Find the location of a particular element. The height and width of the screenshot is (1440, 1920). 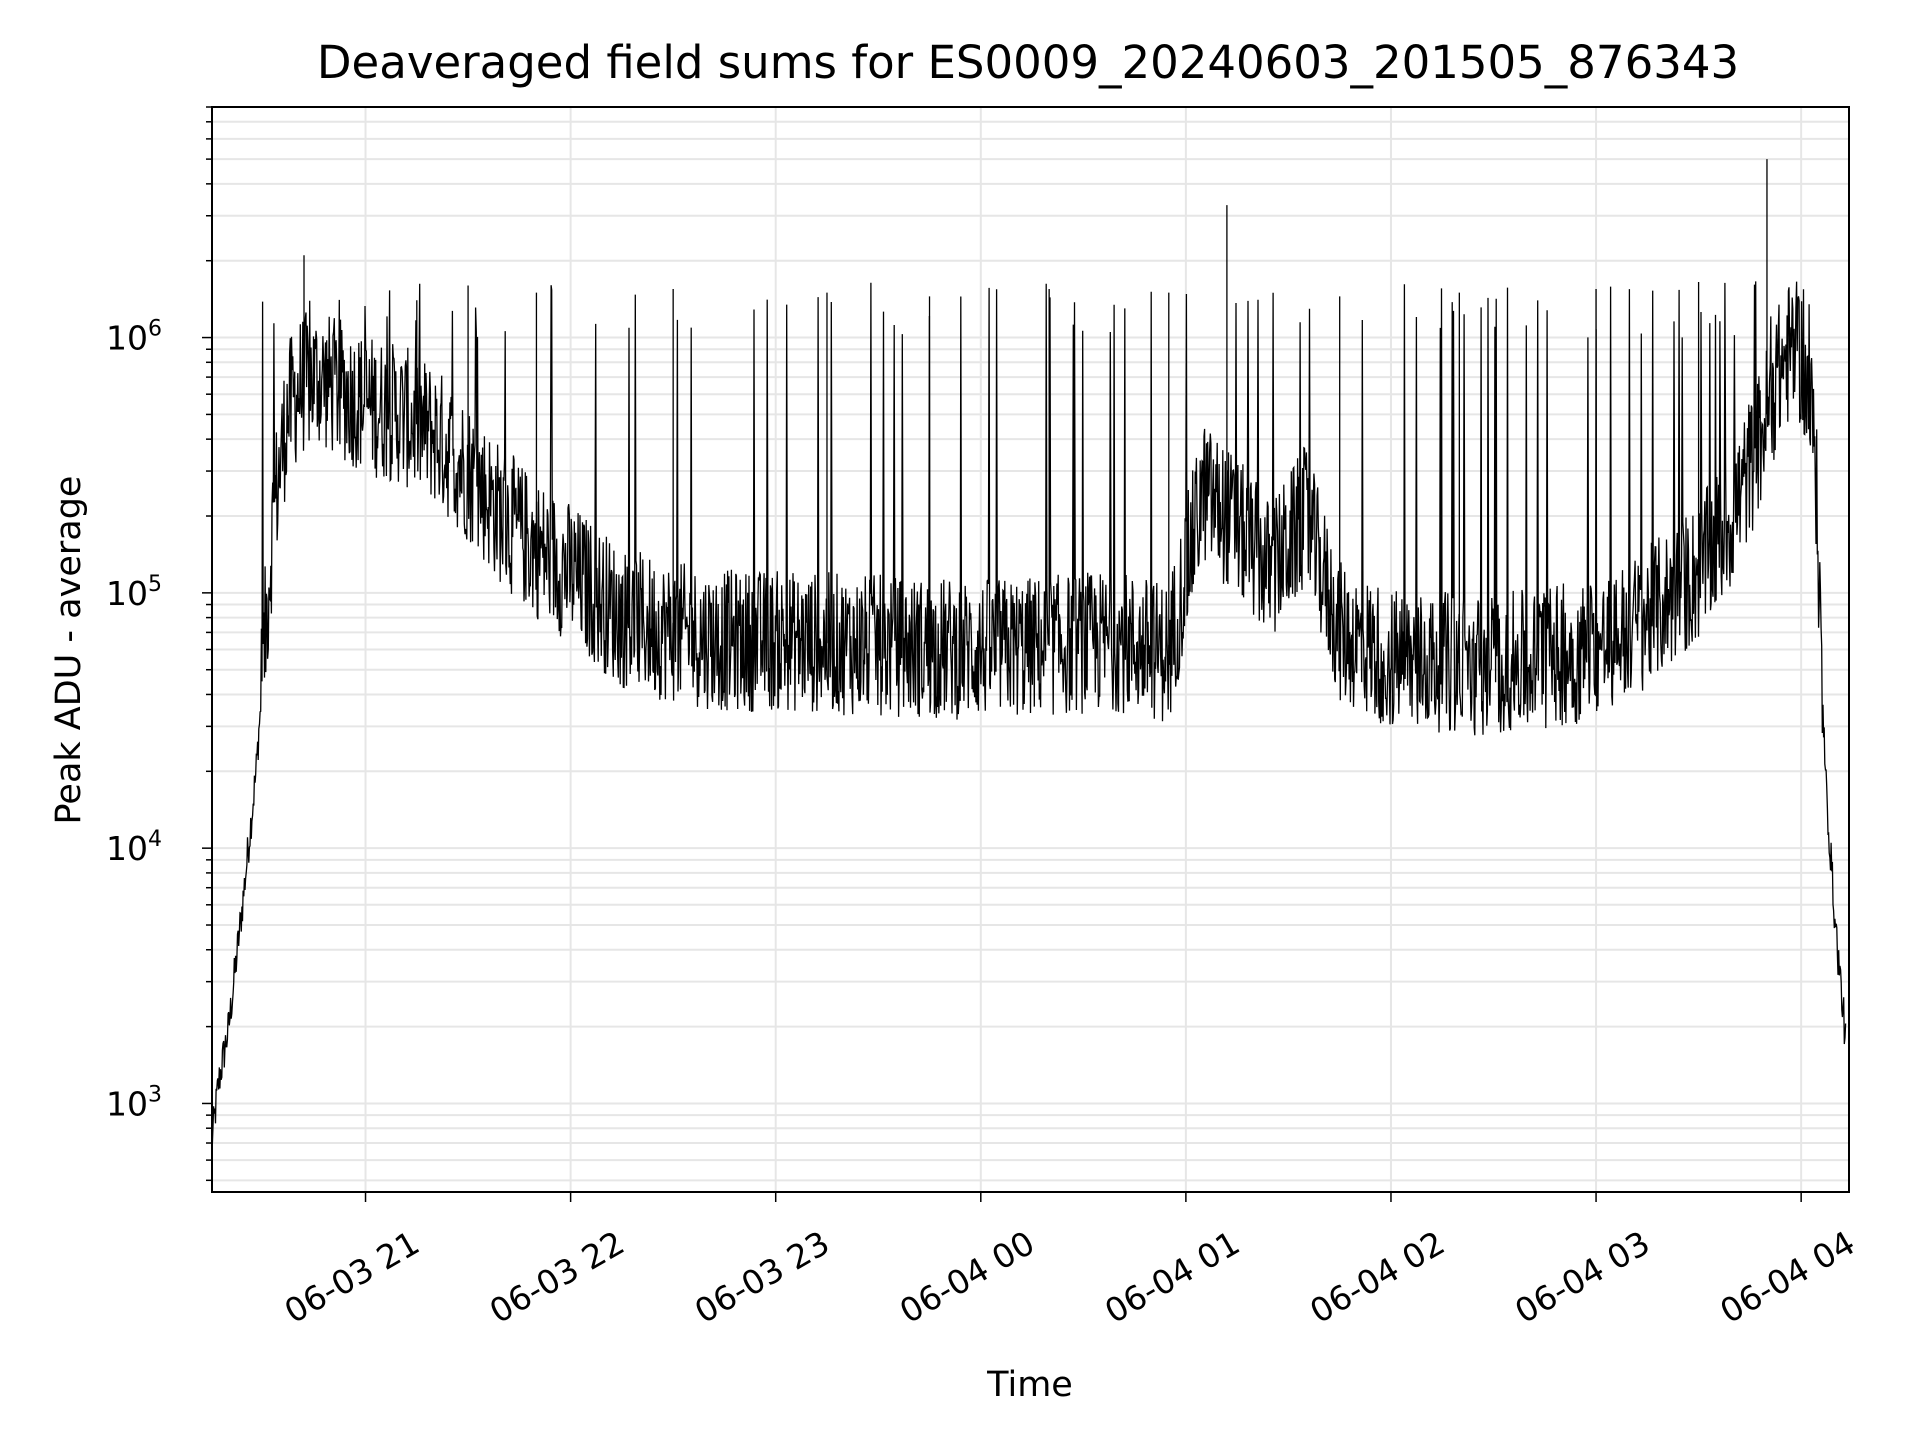

y-tick-label: 103 is located at coordinates (134, 1102).